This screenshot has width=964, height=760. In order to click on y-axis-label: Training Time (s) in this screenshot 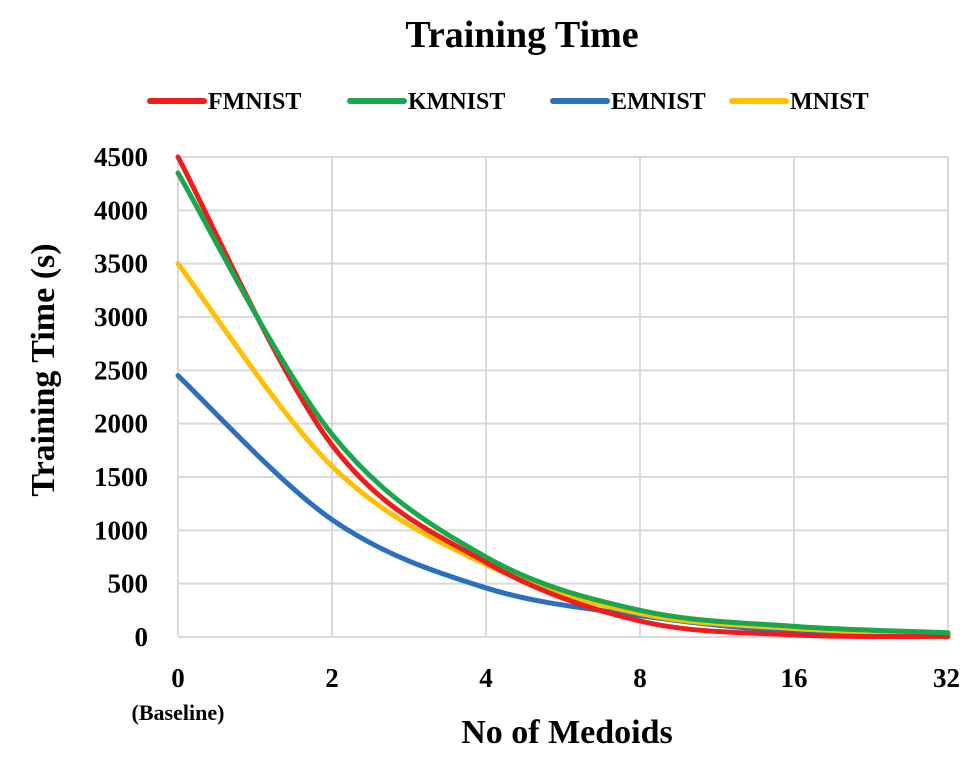, I will do `click(43, 369)`.